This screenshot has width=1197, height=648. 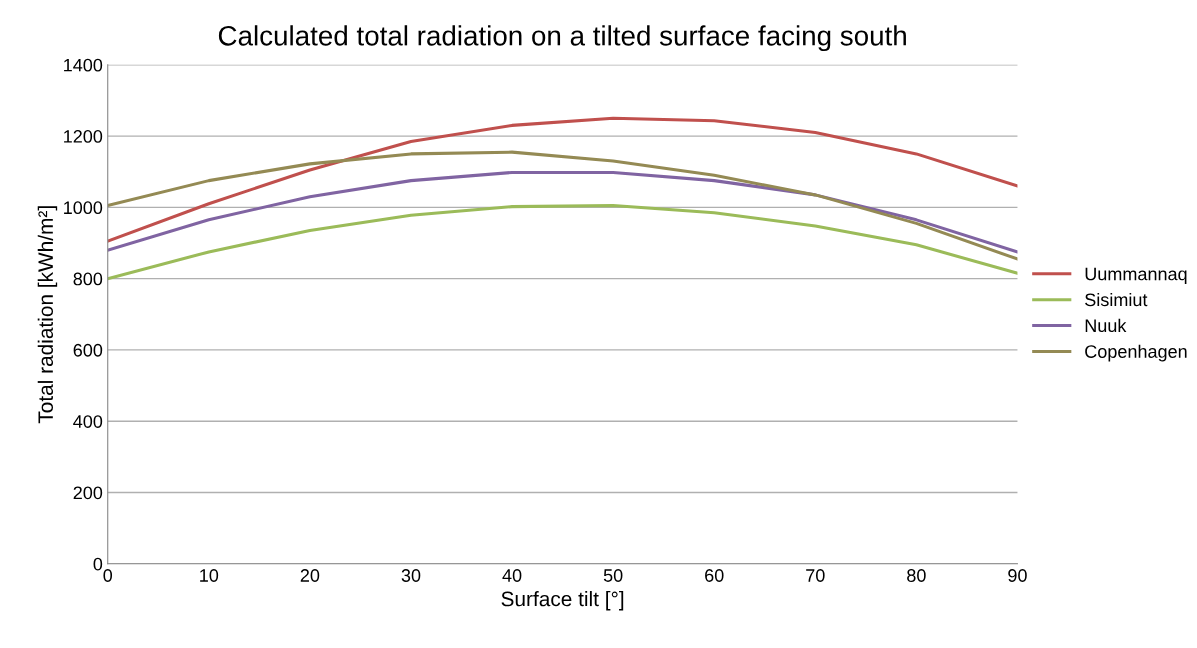 I want to click on y-tick-label: 1000, so click(x=83, y=208).